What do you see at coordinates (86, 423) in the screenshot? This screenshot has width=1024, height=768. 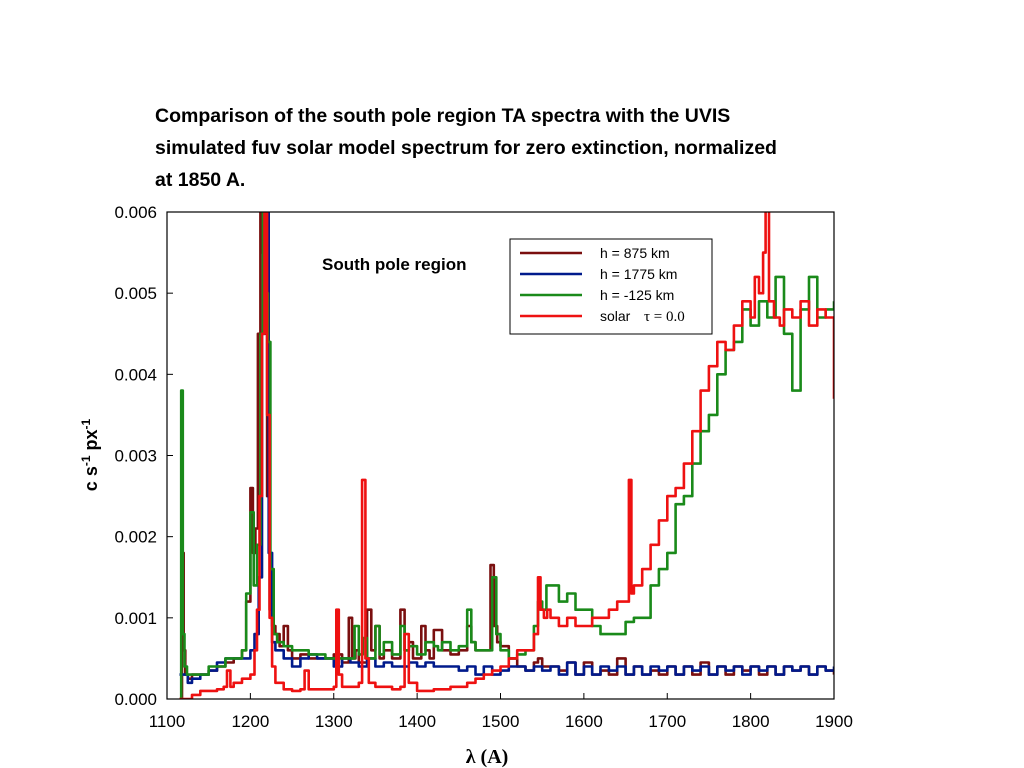 I see `y-axis-title-exp-2: -1` at bounding box center [86, 423].